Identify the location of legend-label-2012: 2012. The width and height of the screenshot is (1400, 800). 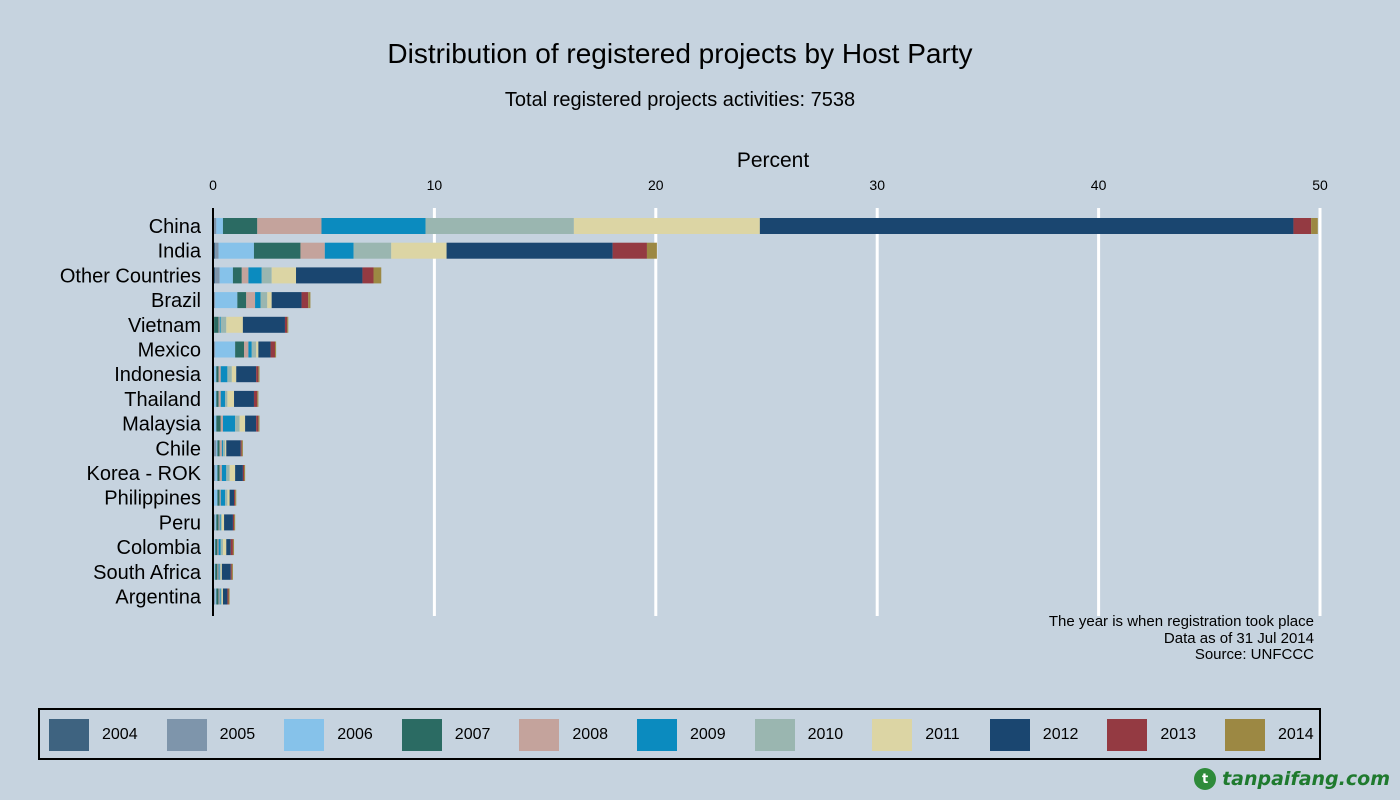
(1060, 734).